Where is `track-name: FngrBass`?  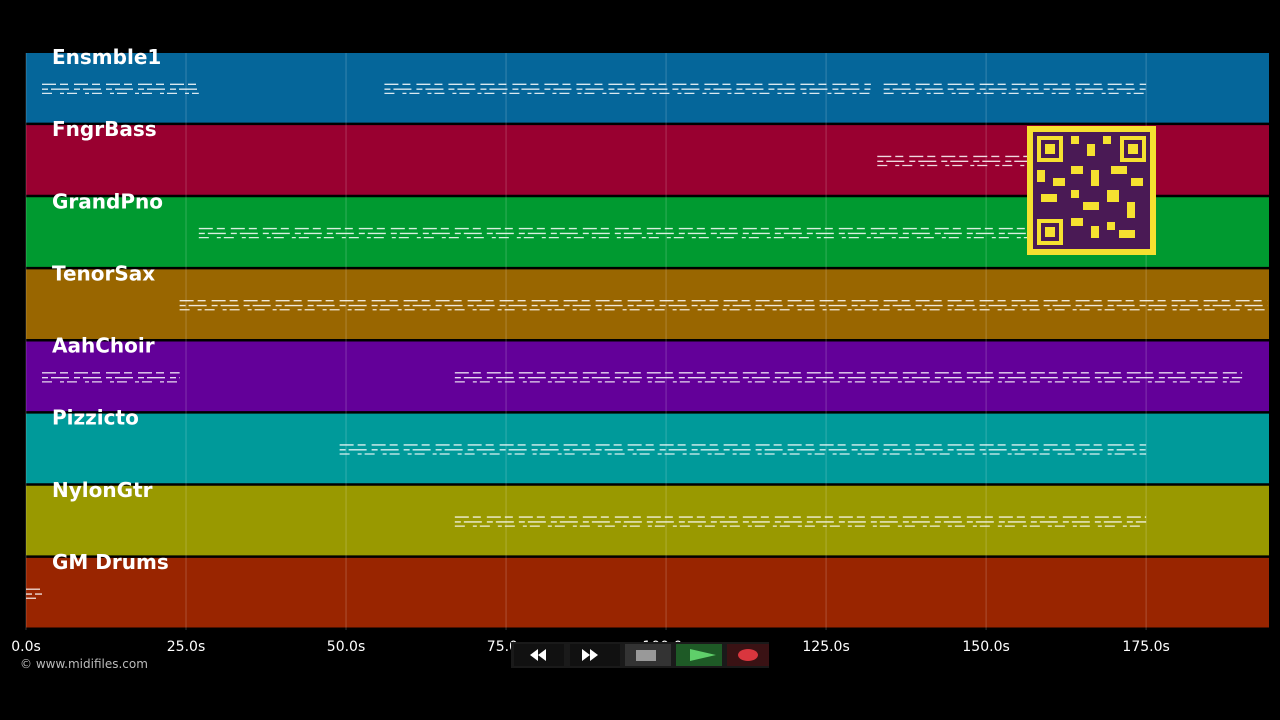
track-name: FngrBass is located at coordinates (104, 129).